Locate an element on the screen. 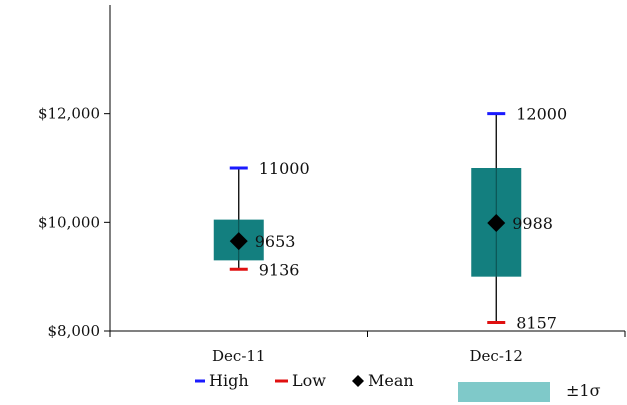 The height and width of the screenshot is (405, 627). x-tick-label: Dec-12 is located at coordinates (496, 356).